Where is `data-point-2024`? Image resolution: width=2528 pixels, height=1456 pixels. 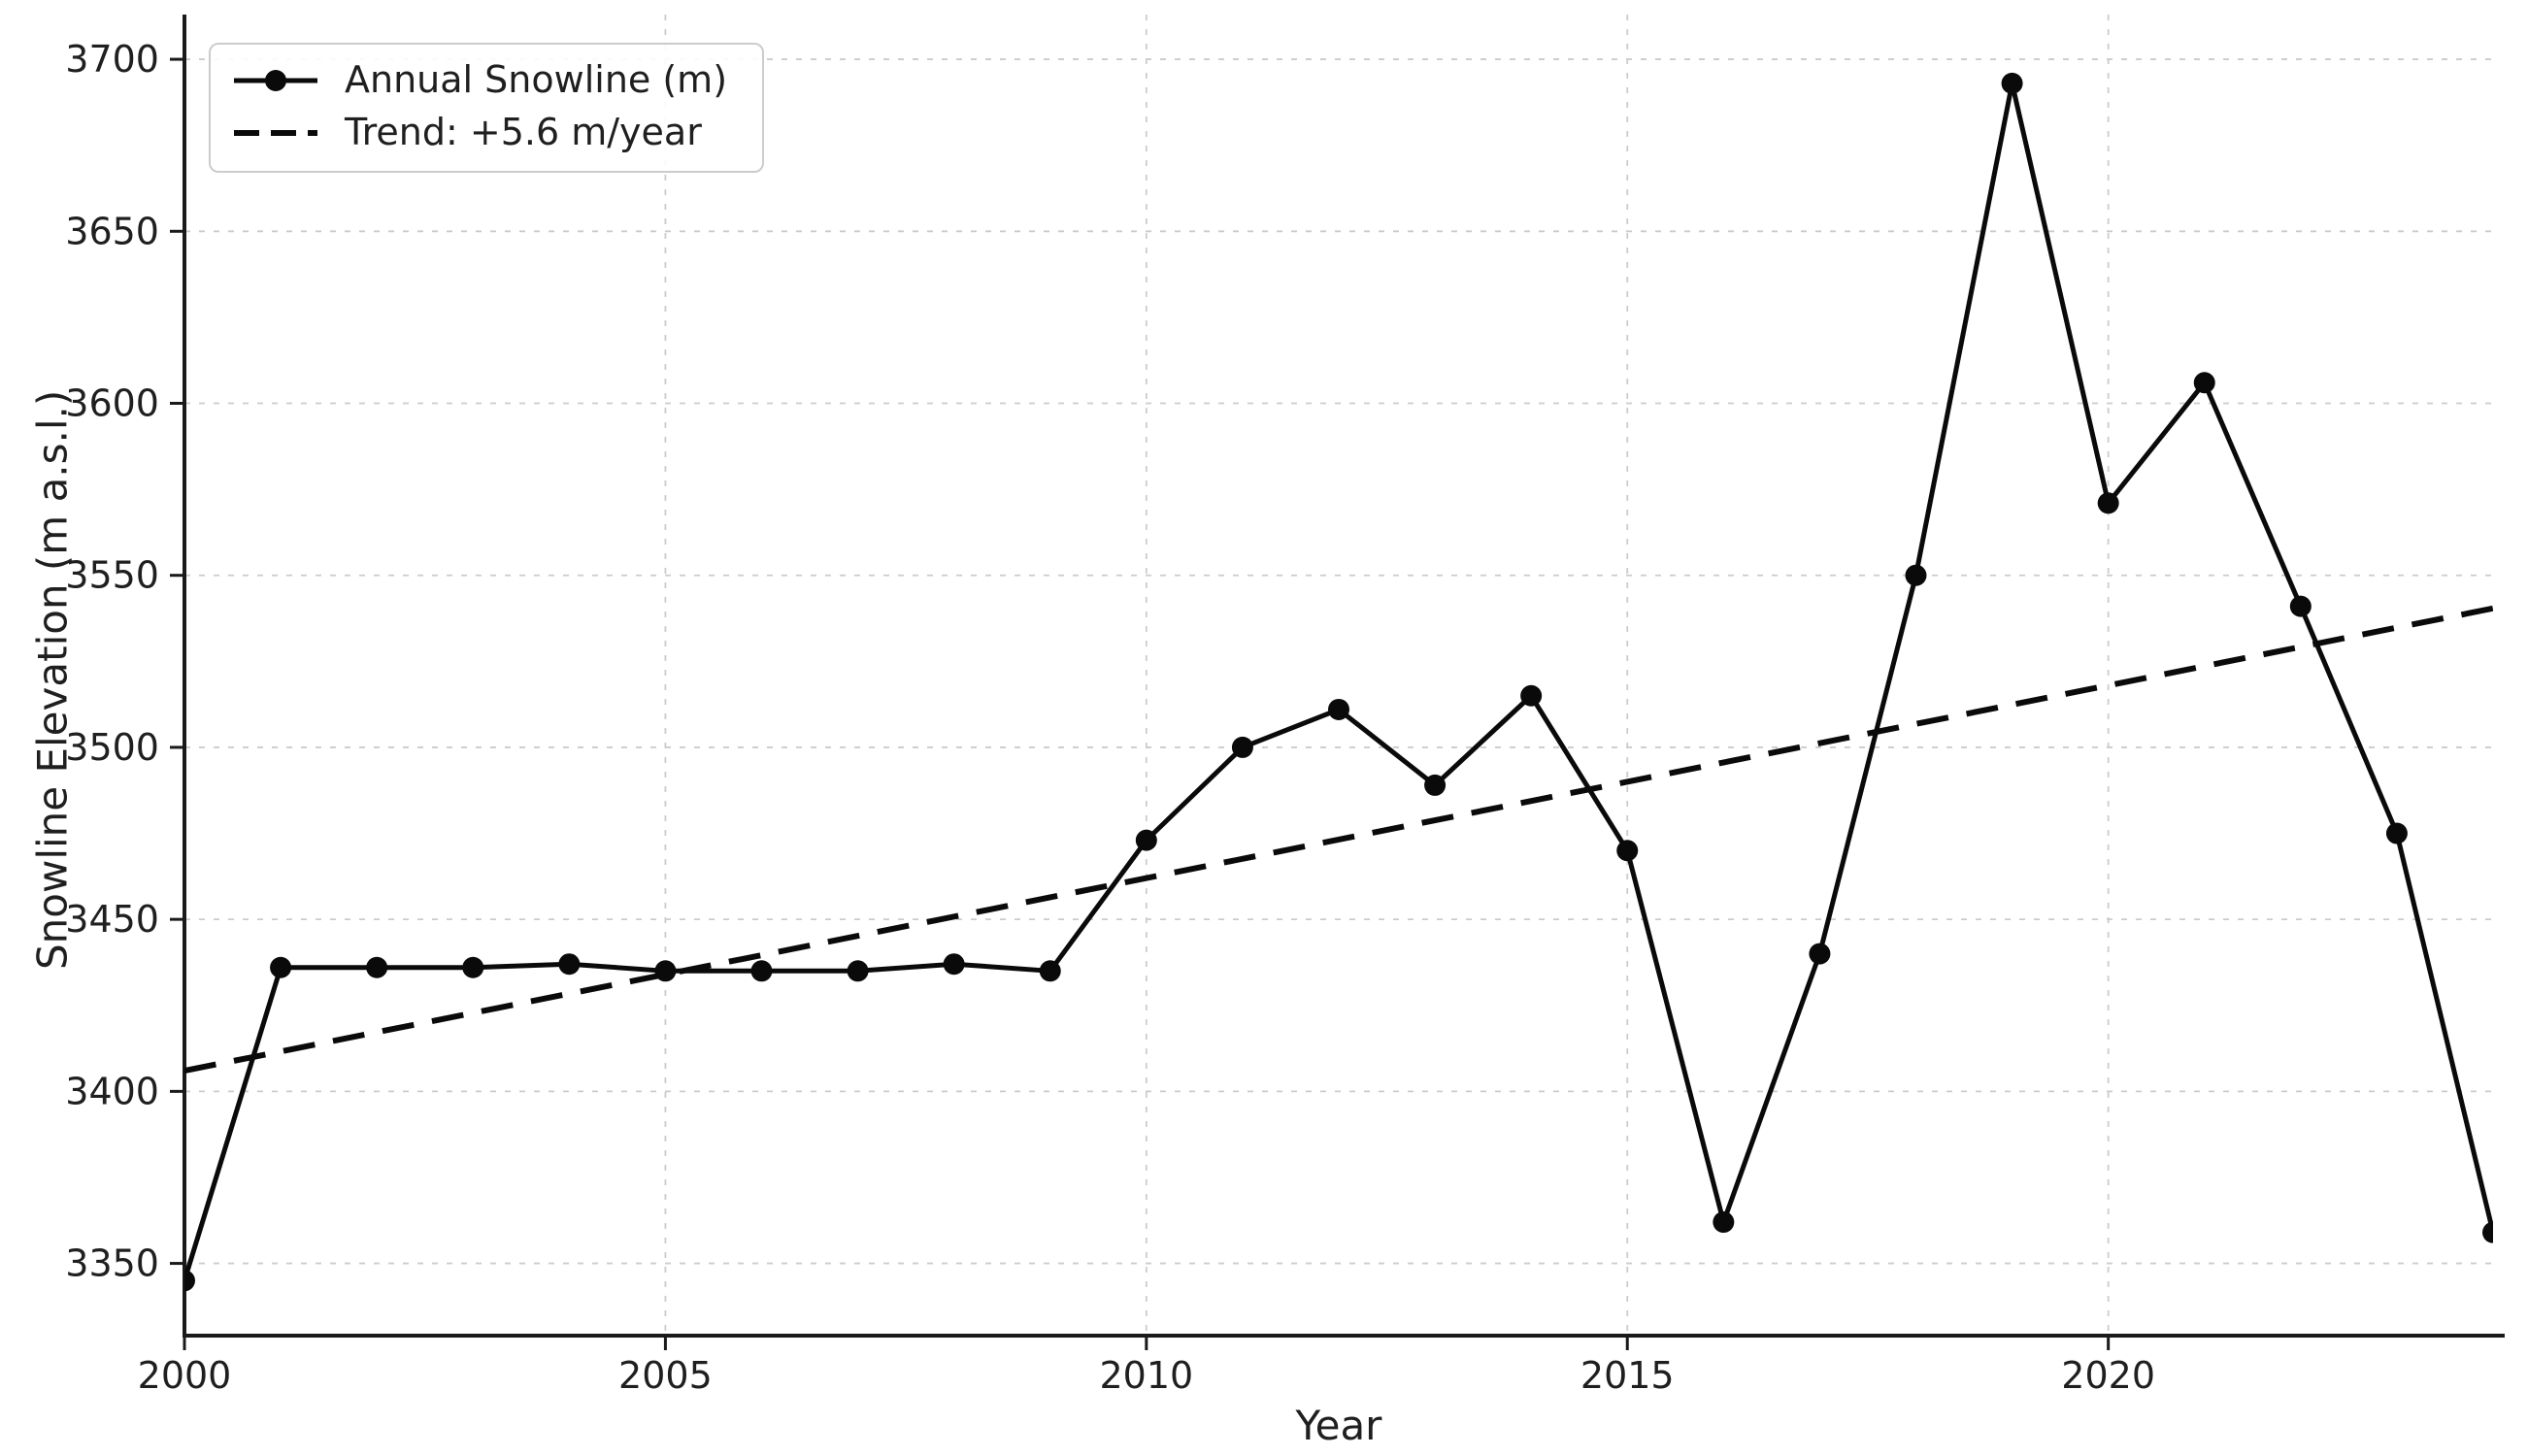
data-point-2024 is located at coordinates (2487, 1232).